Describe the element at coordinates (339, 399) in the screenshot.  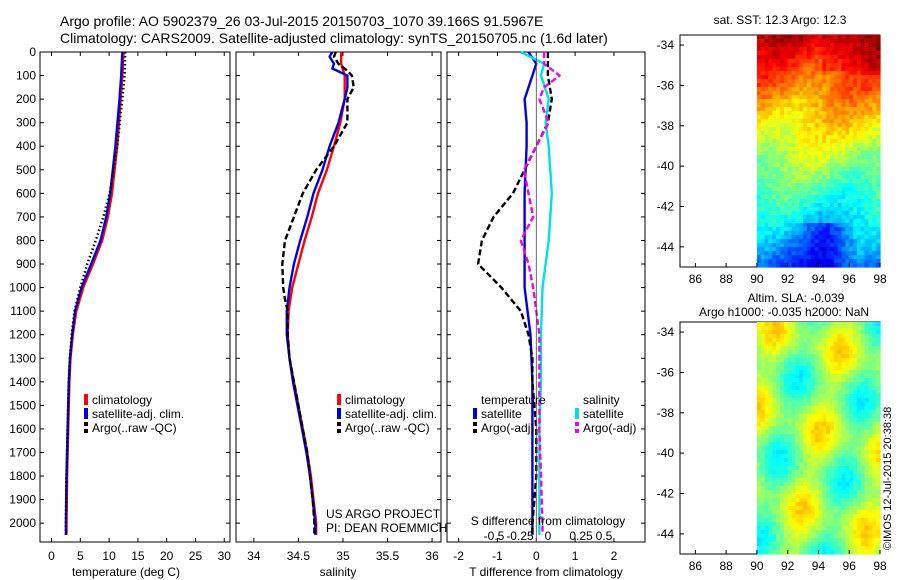
I see `salinity-legend-swatch-climatology` at that location.